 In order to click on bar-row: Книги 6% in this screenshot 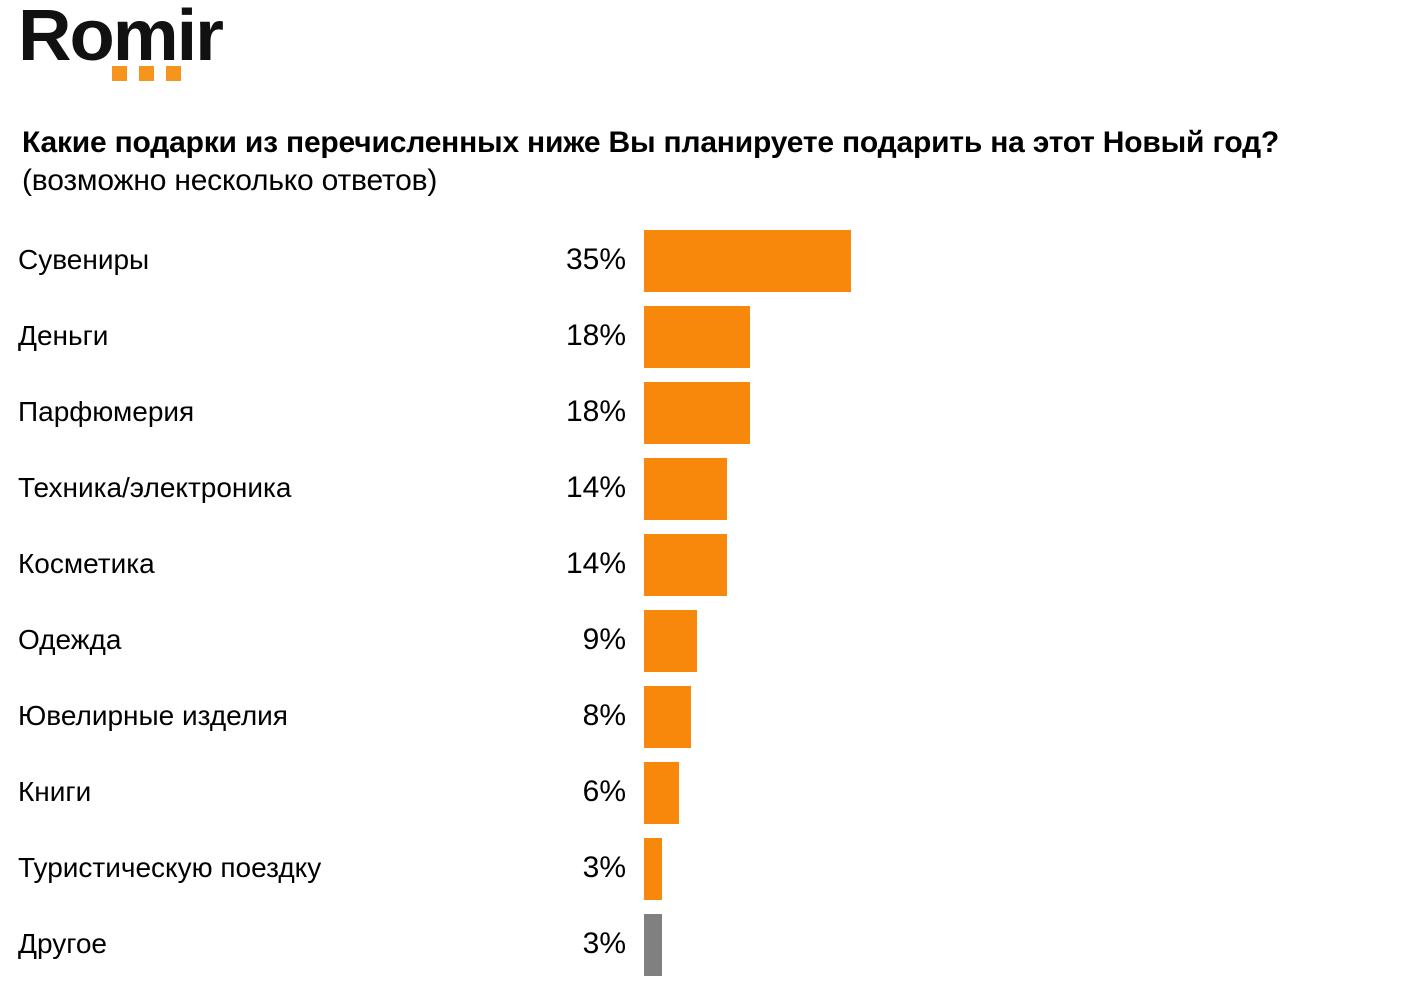, I will do `click(707, 792)`.